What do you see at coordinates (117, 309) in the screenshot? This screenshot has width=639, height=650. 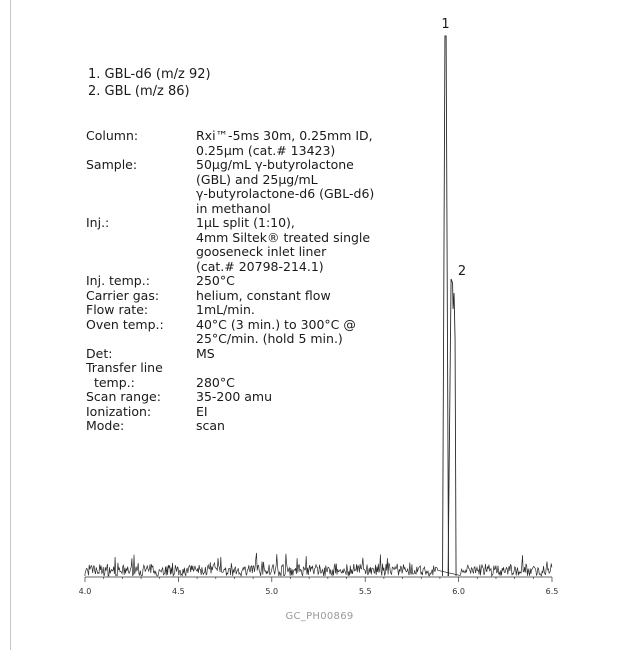 I see `condition-label: Flow rate:` at bounding box center [117, 309].